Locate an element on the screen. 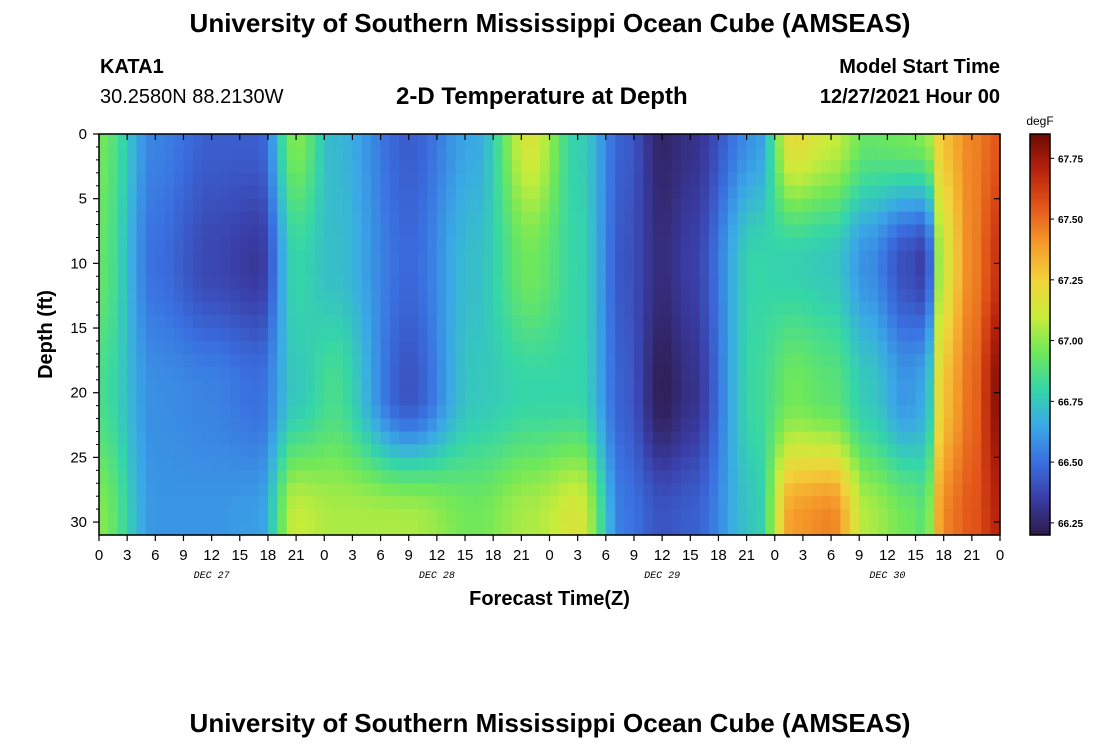 This screenshot has height=750, width=1100. station-coordinates: 30.2580N 88.2130W is located at coordinates (192, 97).